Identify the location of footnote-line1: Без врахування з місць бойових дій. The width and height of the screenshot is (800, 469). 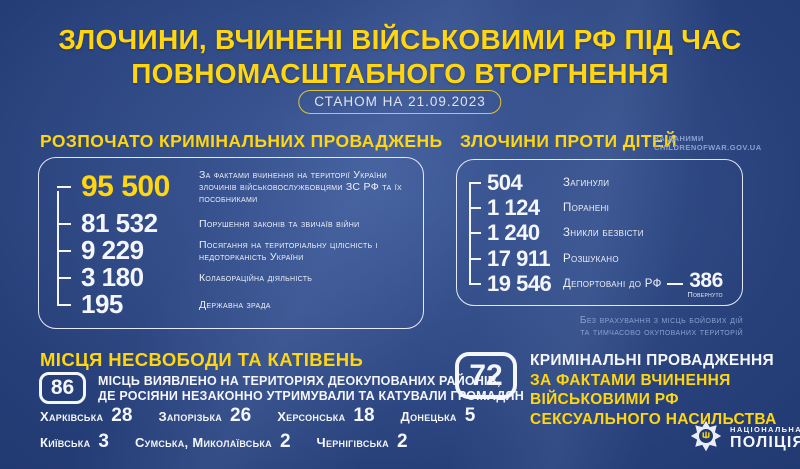
(661, 320).